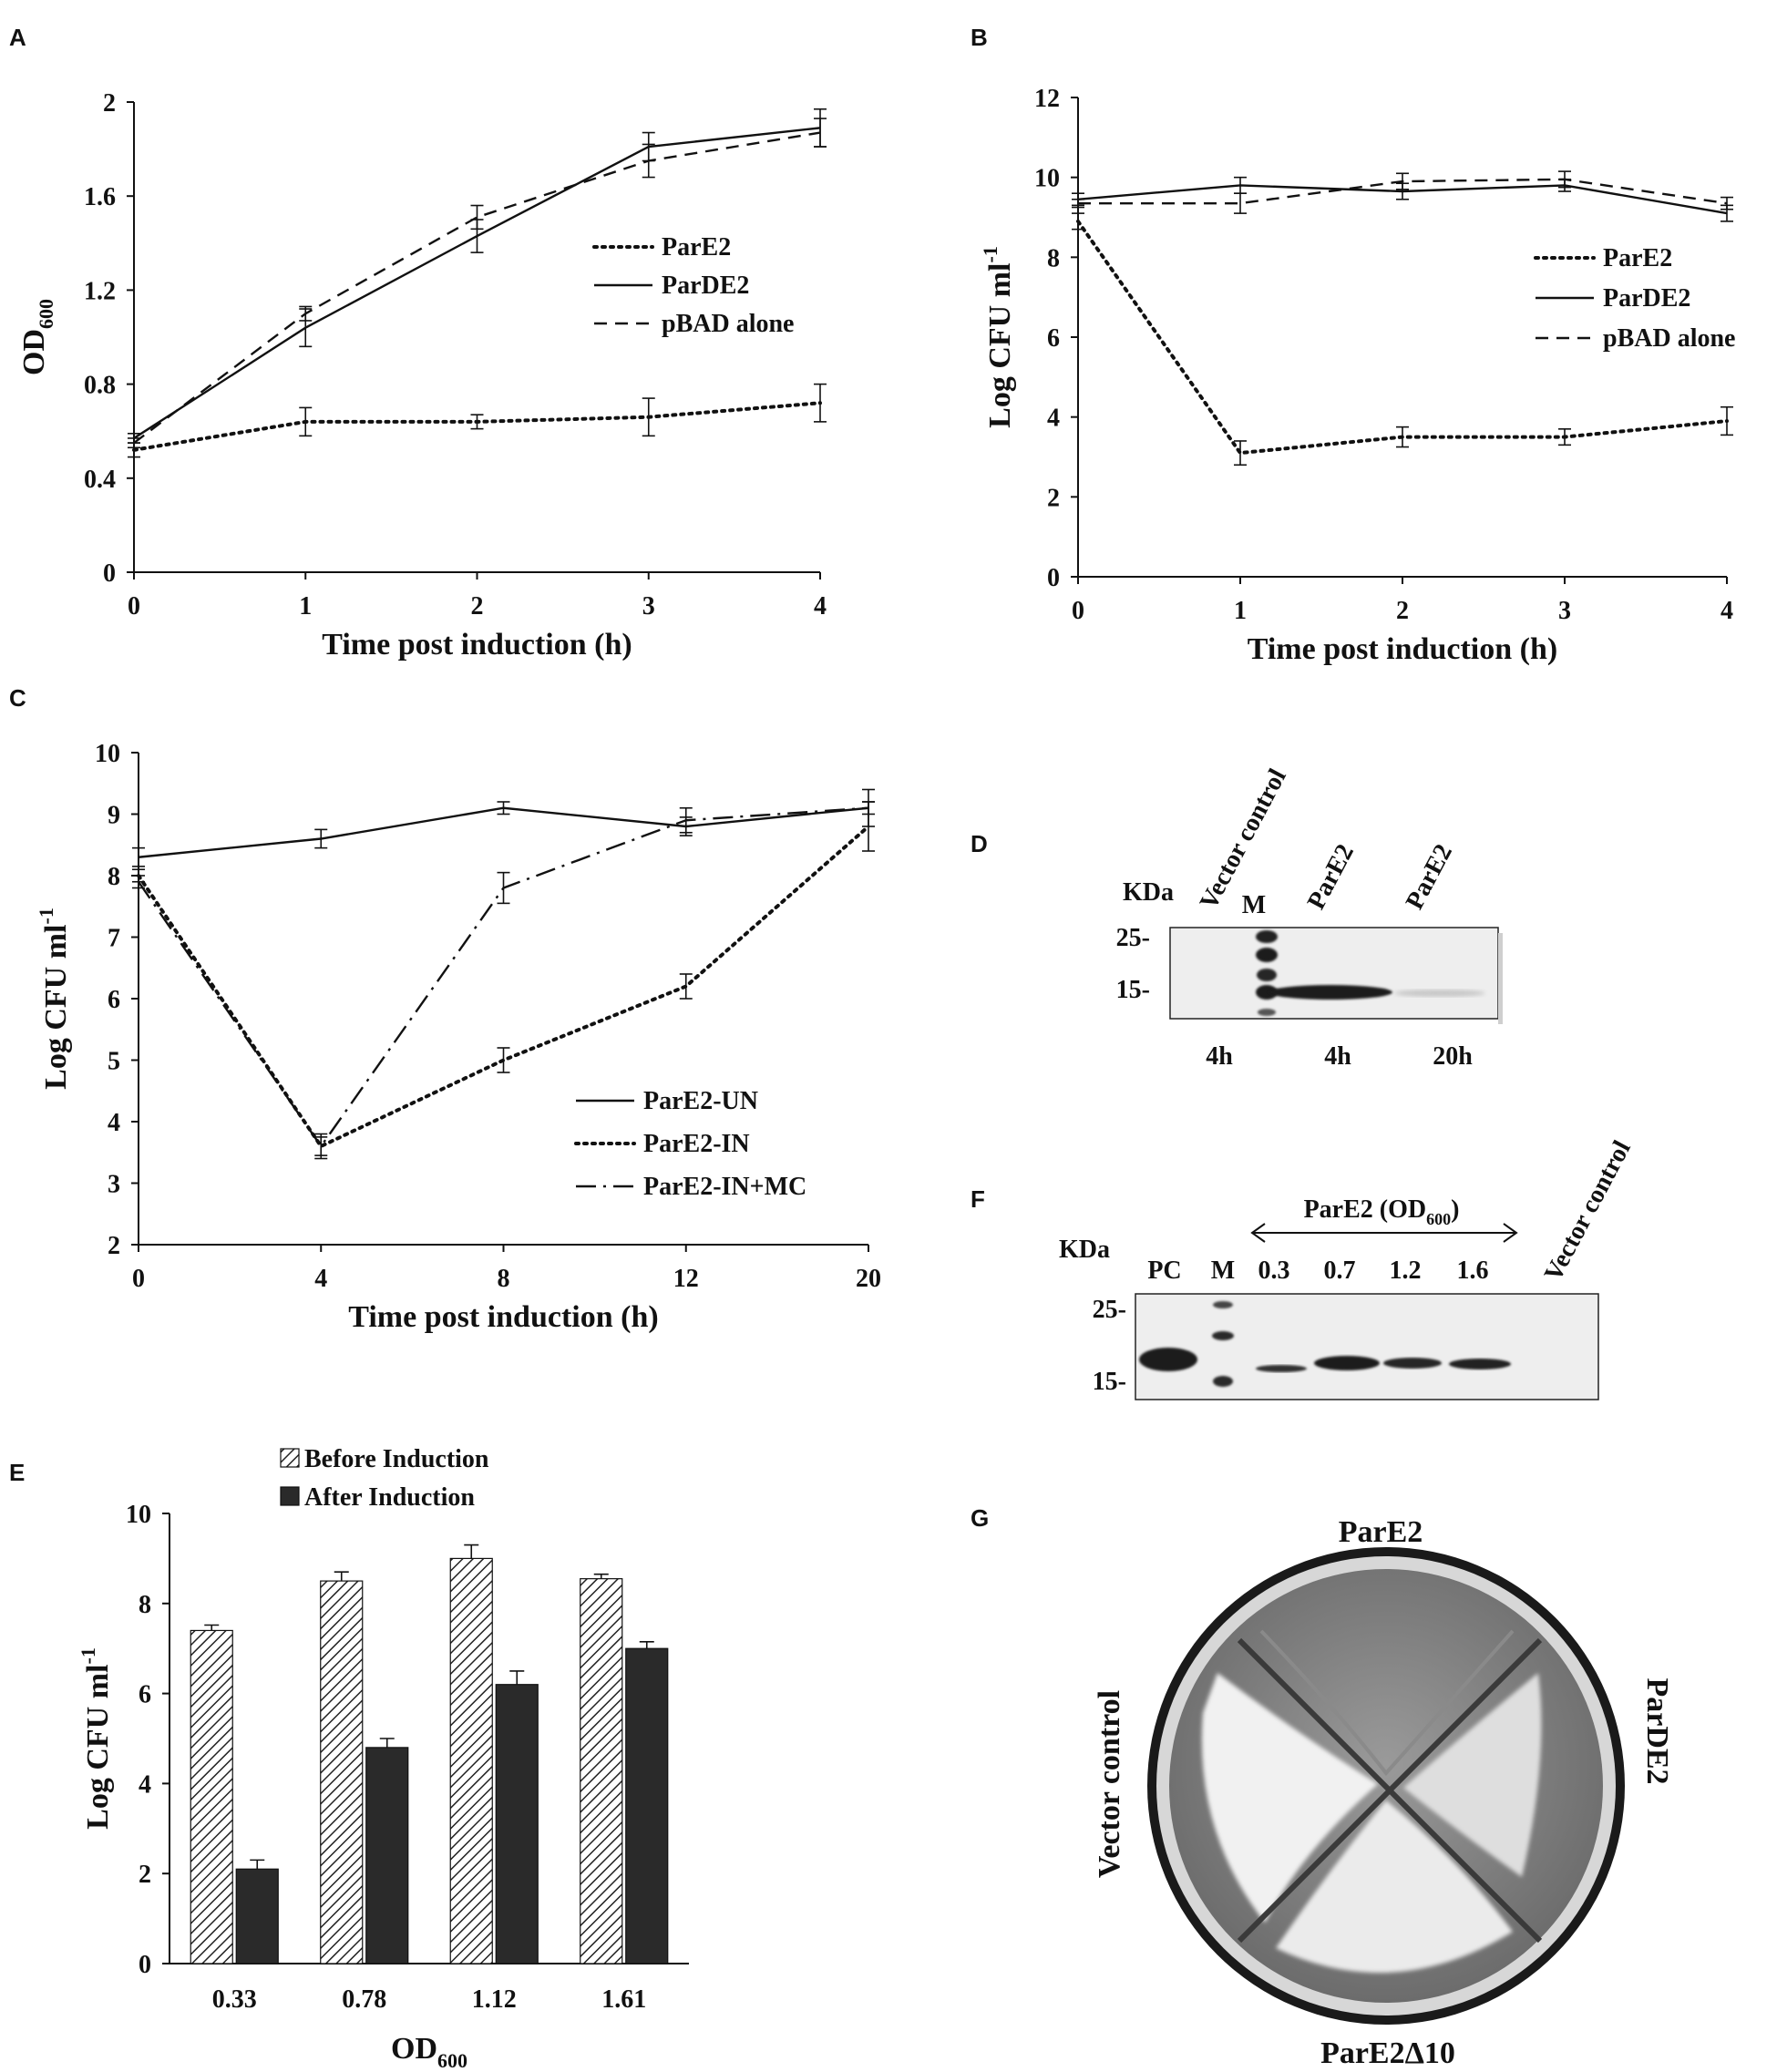 Image resolution: width=1777 pixels, height=2072 pixels. Describe the element at coordinates (114, 1185) in the screenshot. I see `y-tick-label: 3` at that location.